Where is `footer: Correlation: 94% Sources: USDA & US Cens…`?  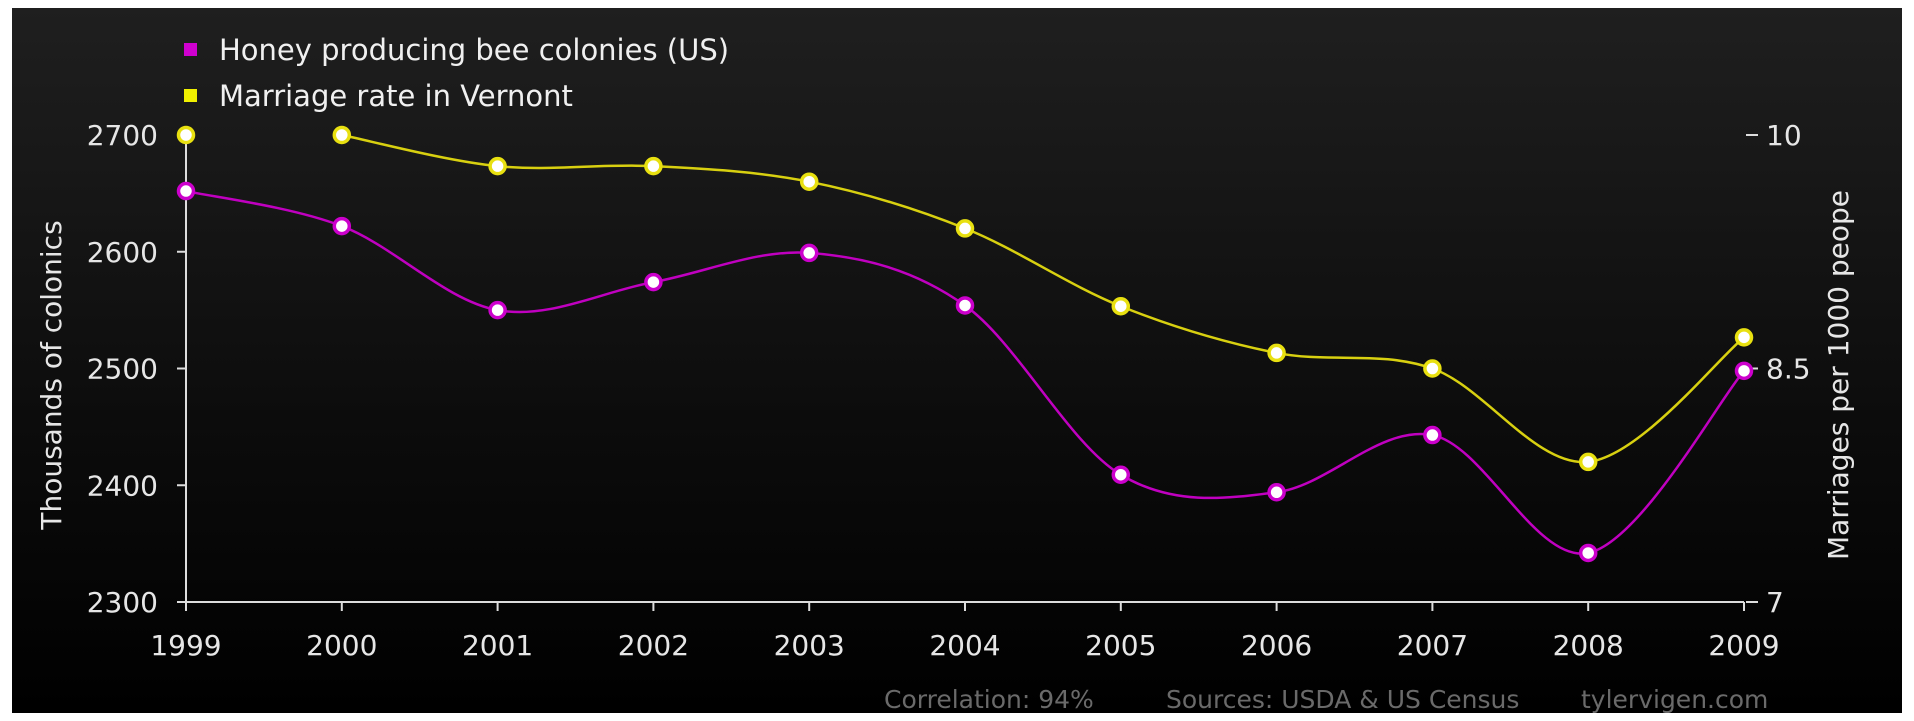 footer: Correlation: 94% Sources: USDA & US Cens… is located at coordinates (1326, 699).